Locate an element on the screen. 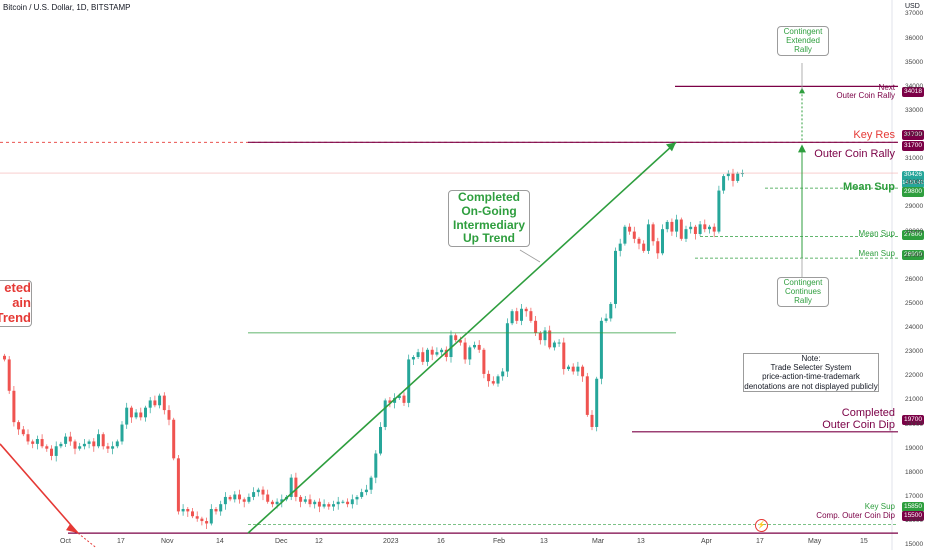 The image size is (932, 550). price-tag-27800: 27800 is located at coordinates (913, 235).